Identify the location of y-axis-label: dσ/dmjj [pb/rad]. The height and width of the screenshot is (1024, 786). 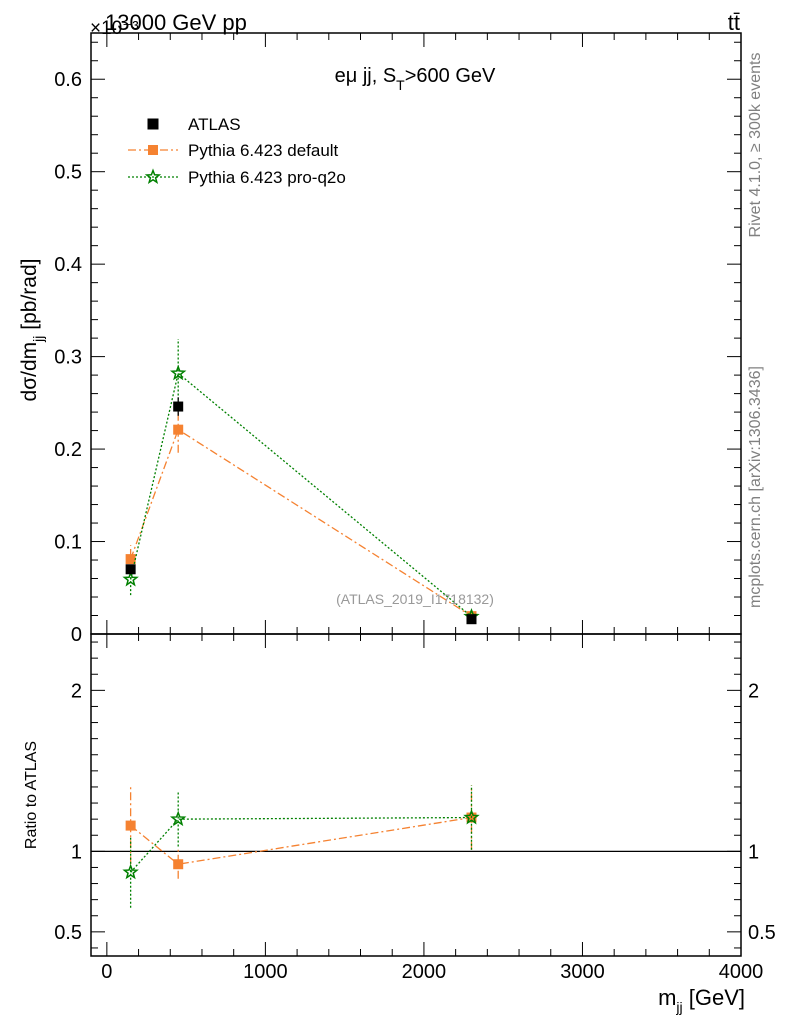
(32, 330).